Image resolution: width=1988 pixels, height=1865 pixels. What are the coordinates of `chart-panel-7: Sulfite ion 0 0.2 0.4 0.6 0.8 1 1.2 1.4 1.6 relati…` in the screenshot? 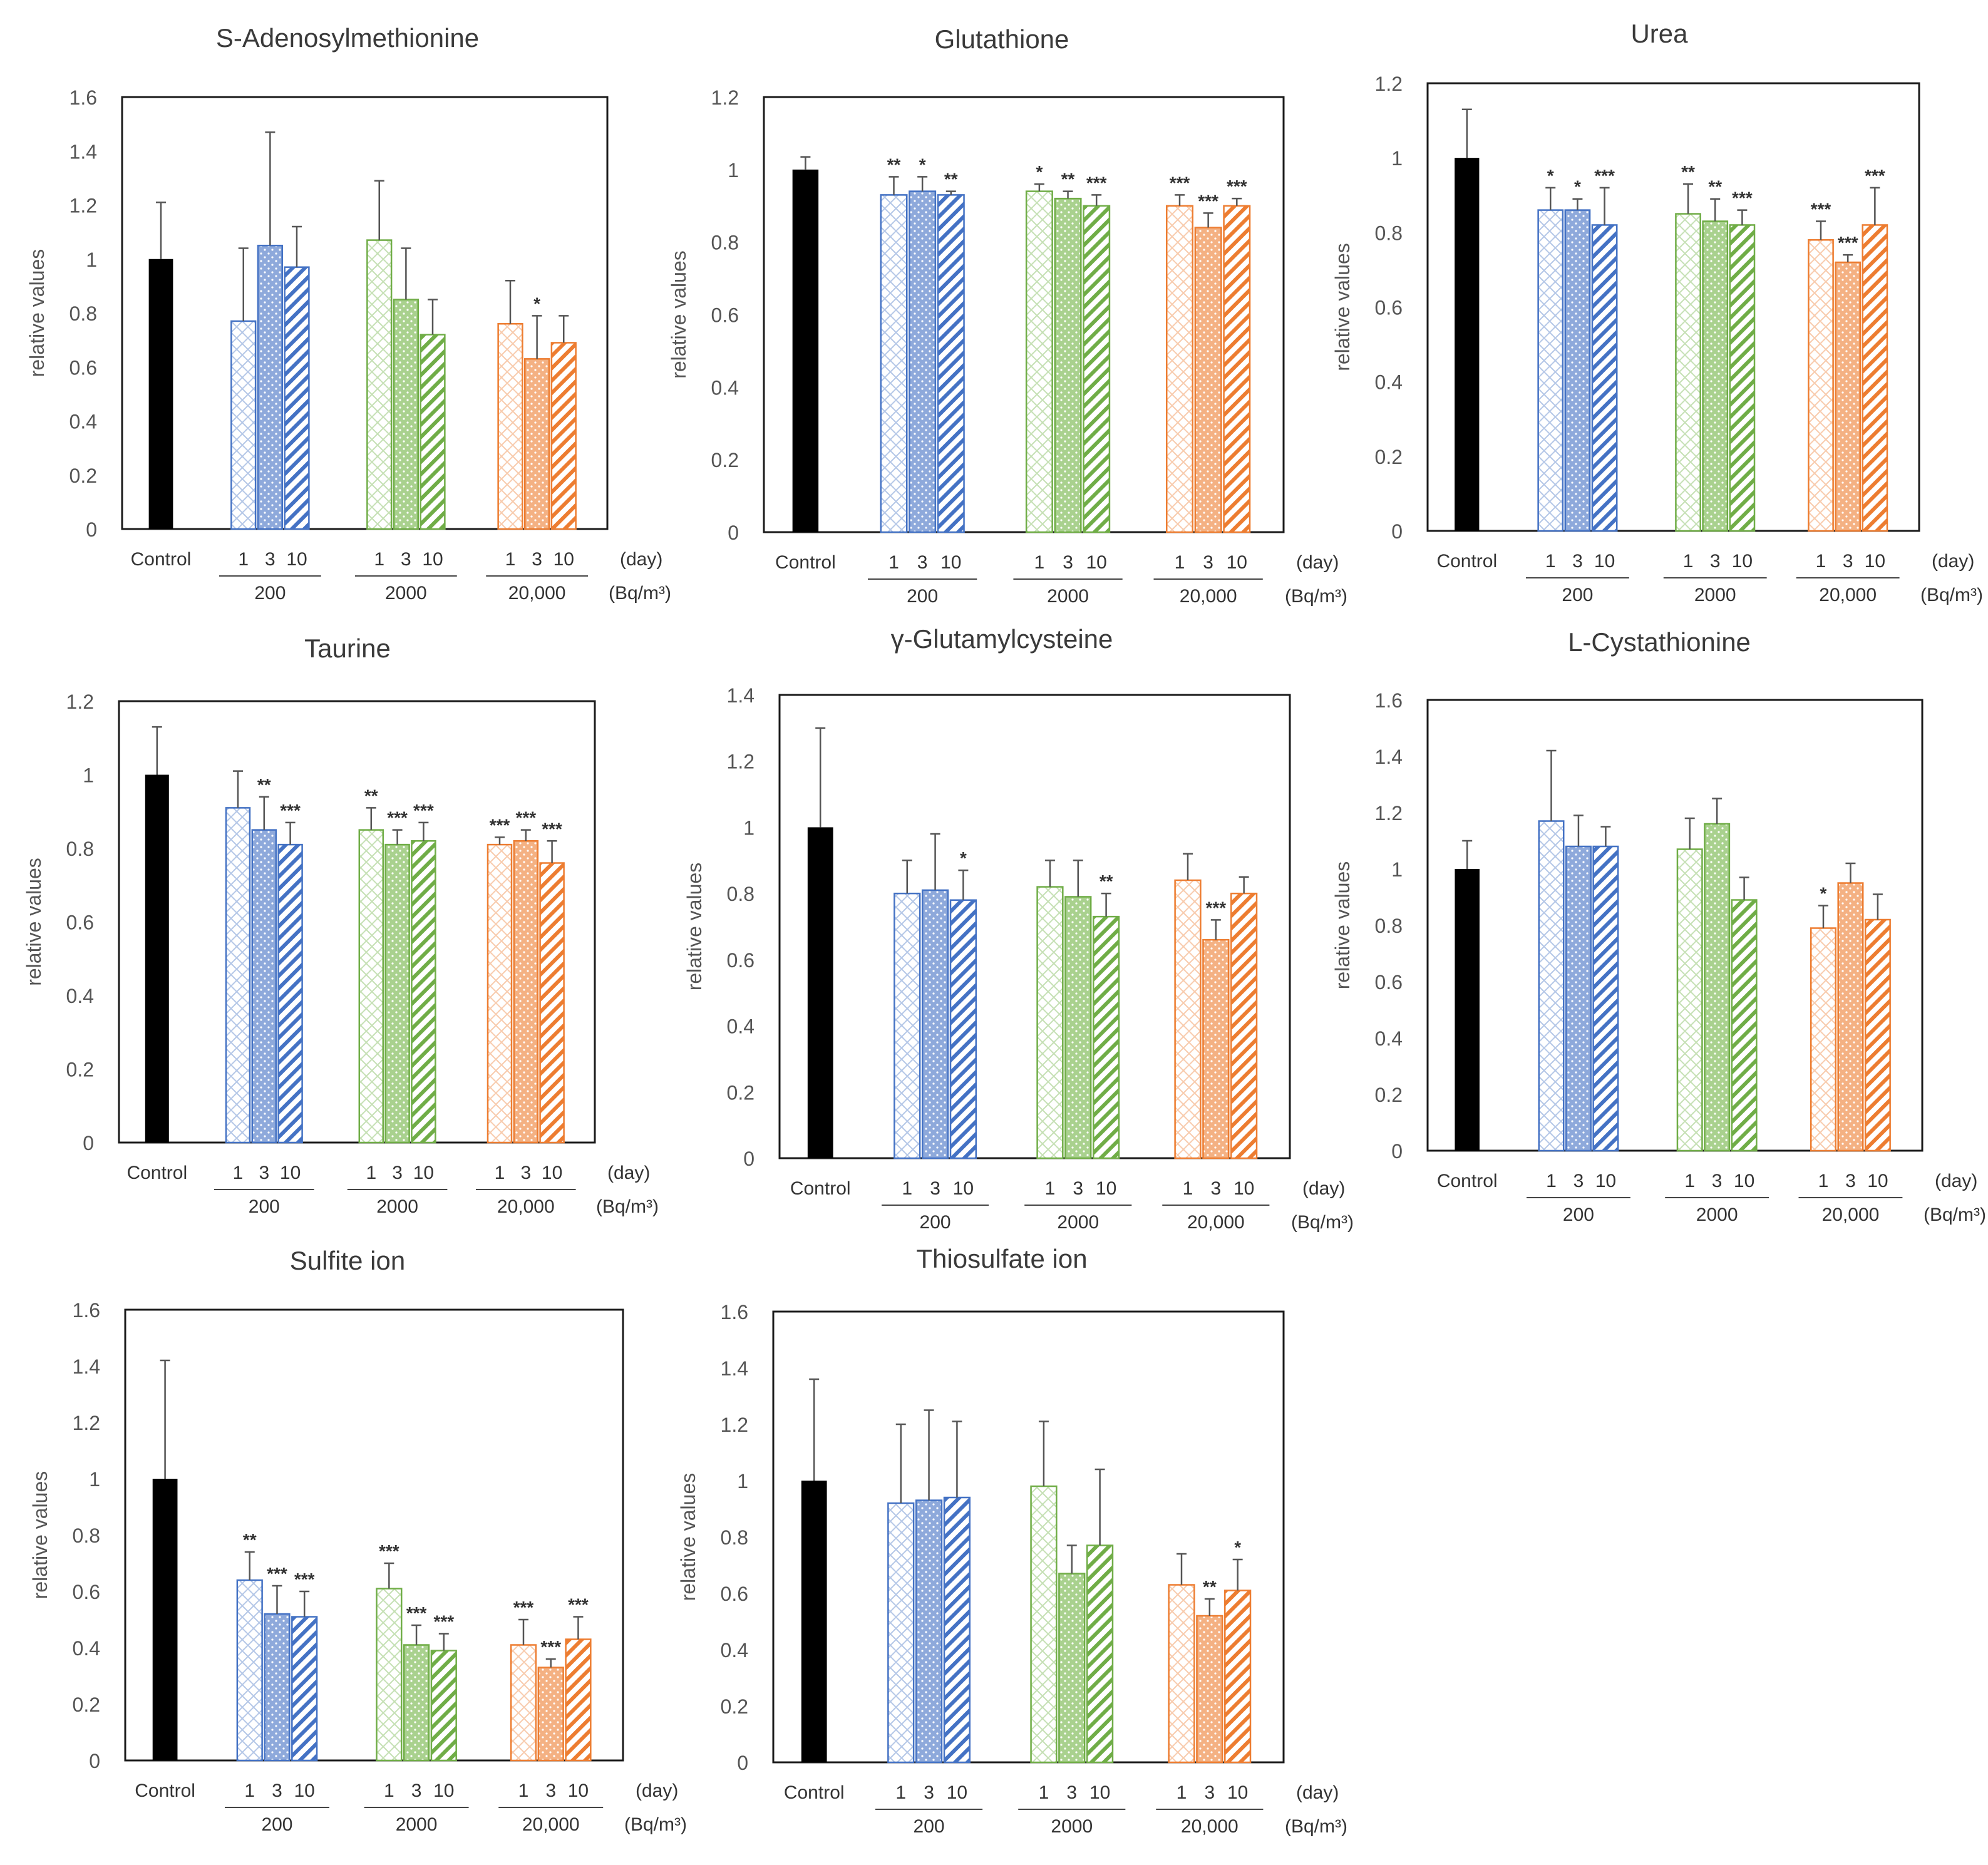 It's located at (358, 1541).